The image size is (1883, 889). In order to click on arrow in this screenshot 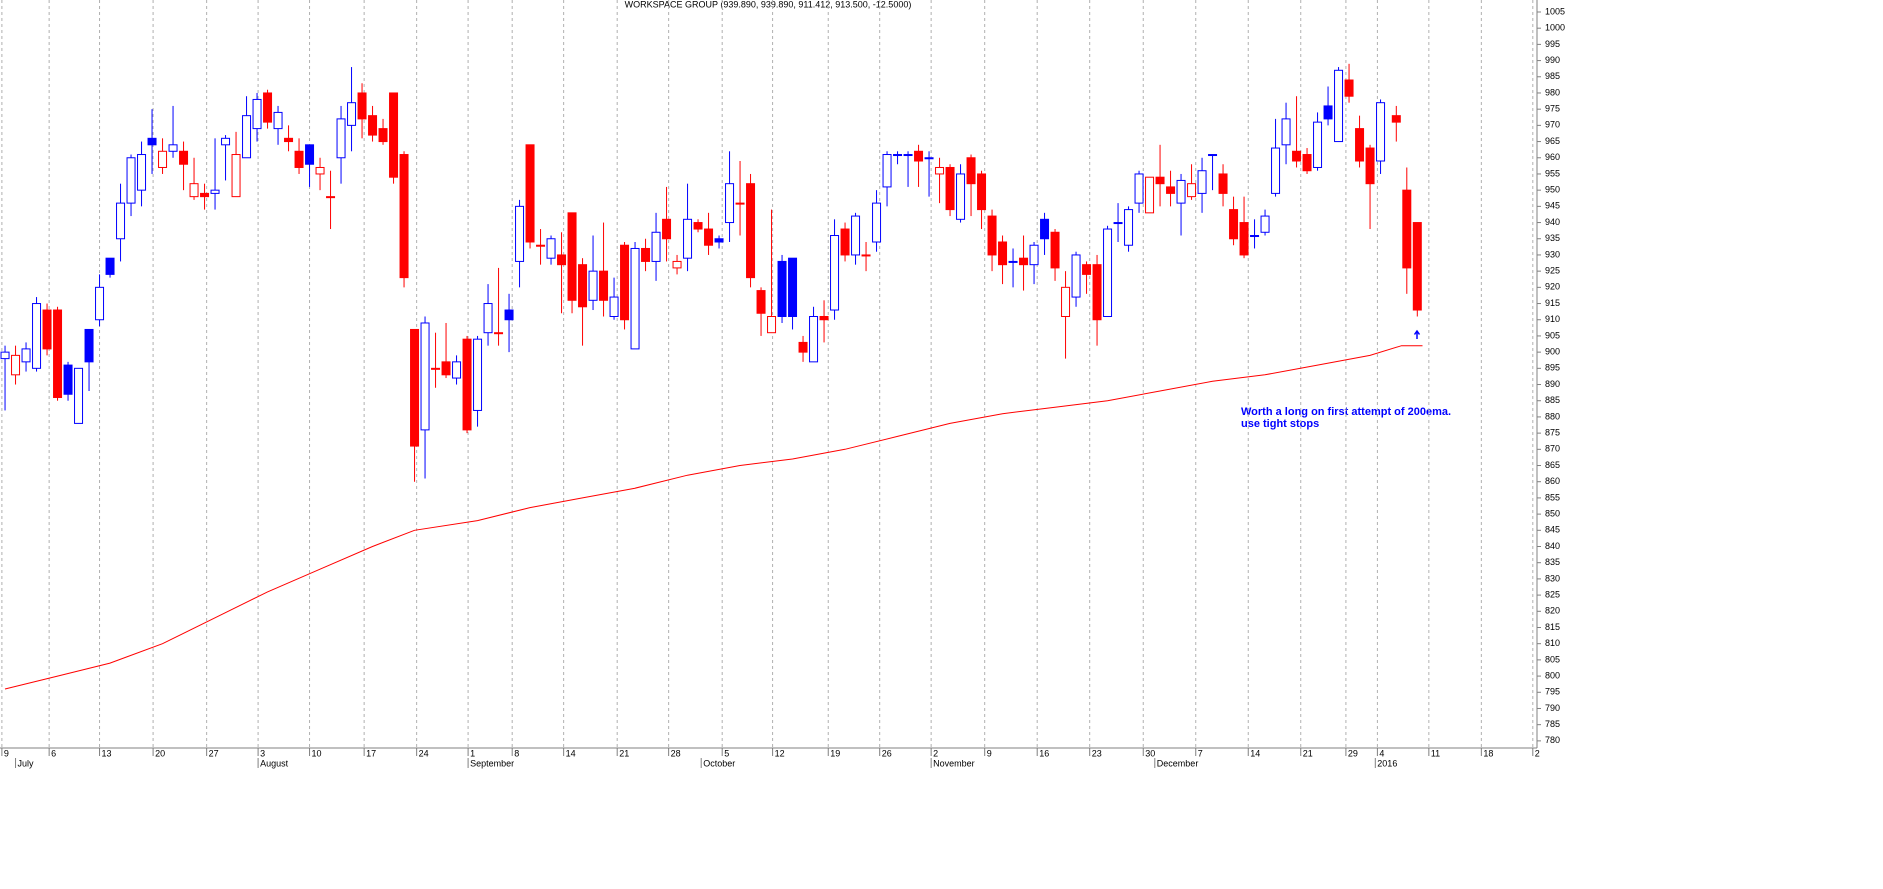, I will do `click(1417, 334)`.